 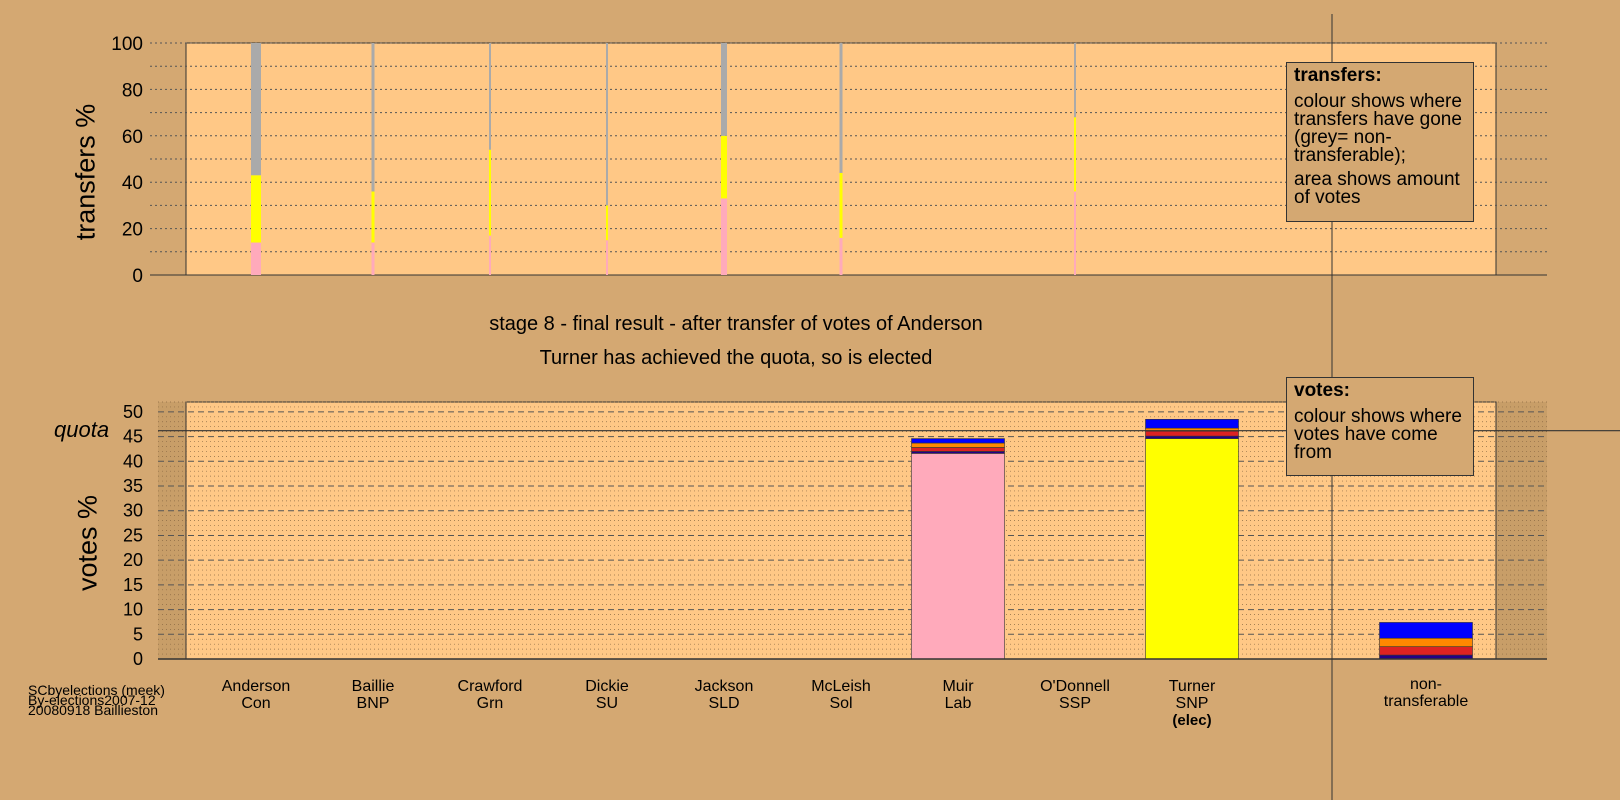 I want to click on candidate-name: non-, so click(x=1426, y=684).